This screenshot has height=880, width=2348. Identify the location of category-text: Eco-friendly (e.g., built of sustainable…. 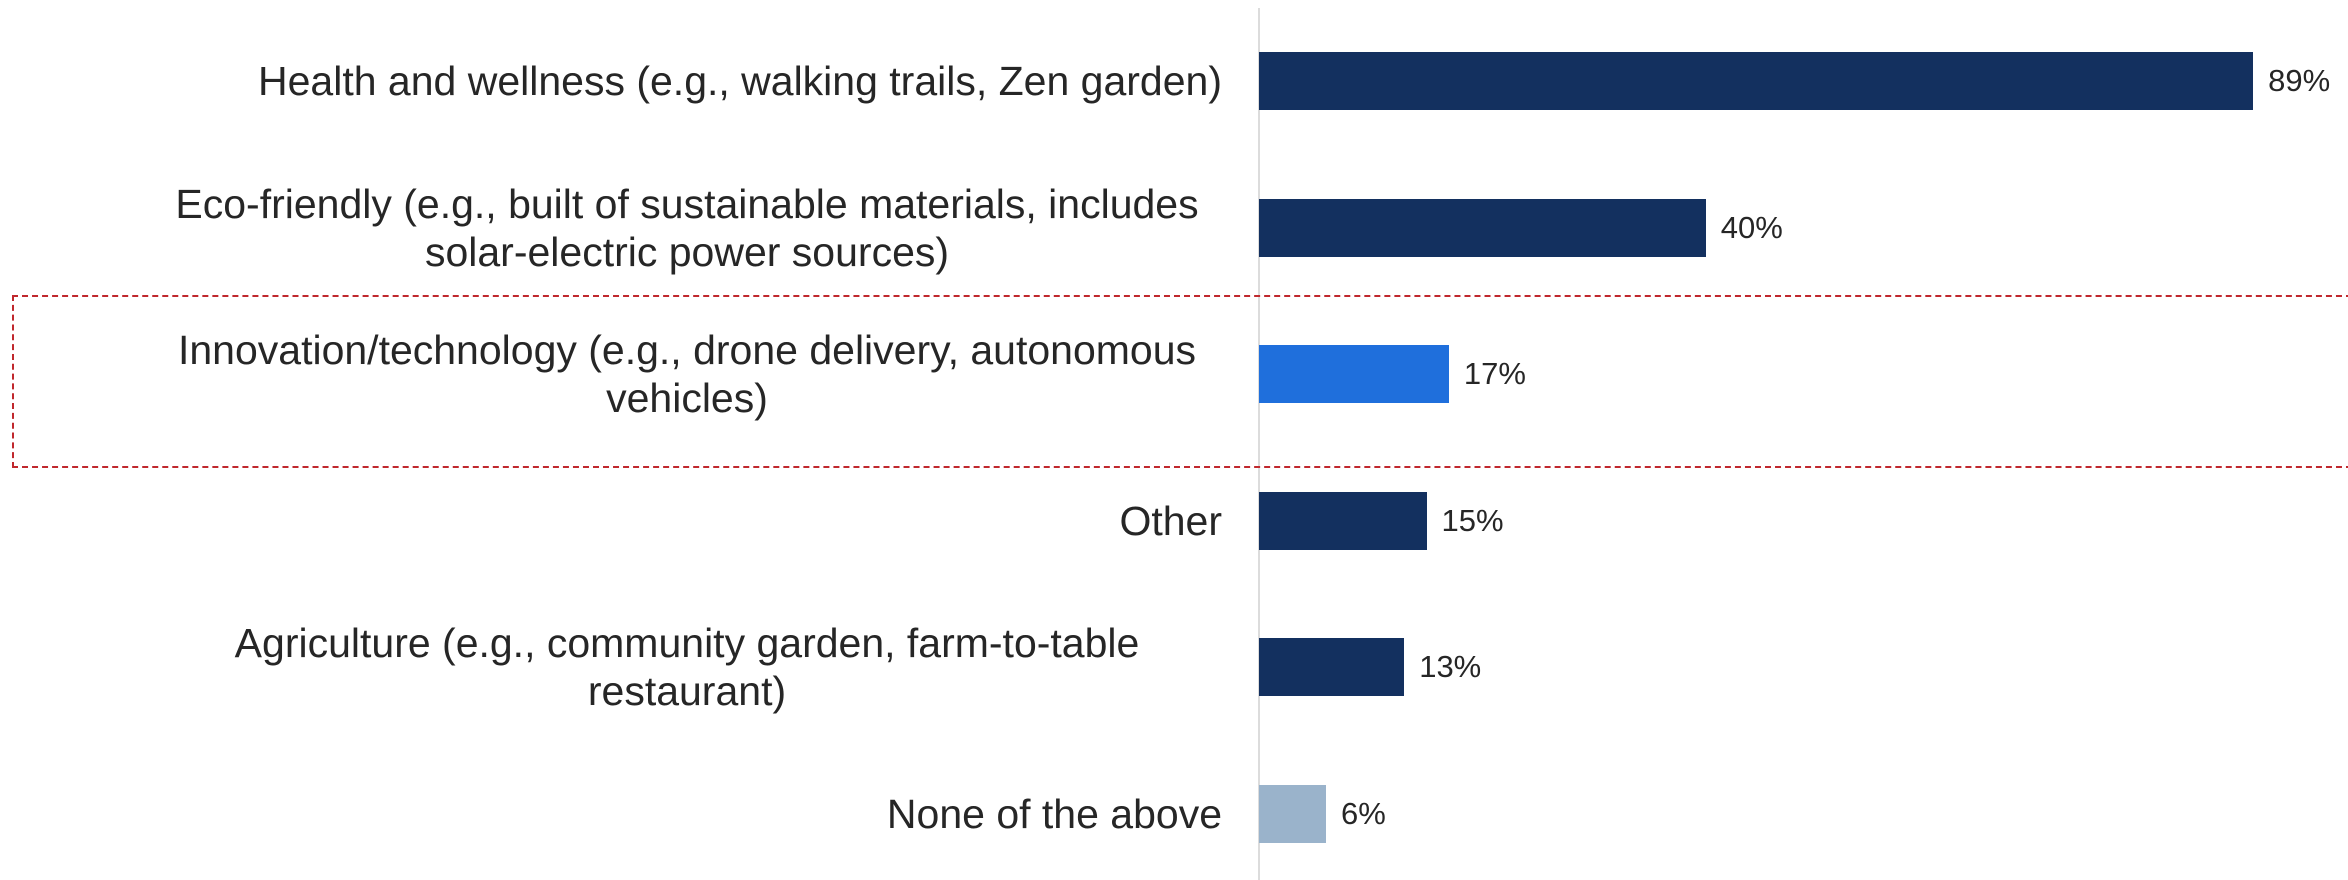
(687, 227).